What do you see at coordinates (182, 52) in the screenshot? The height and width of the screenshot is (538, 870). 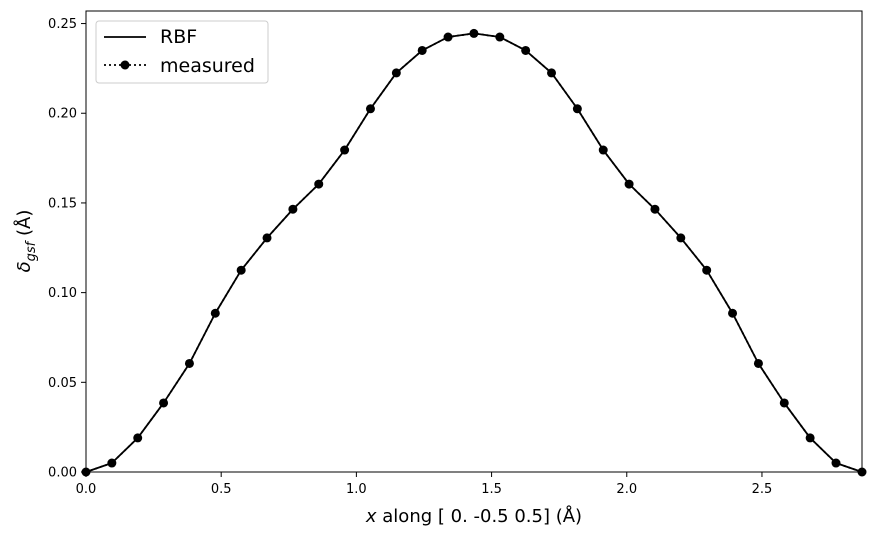 I see `legend: RBF measured` at bounding box center [182, 52].